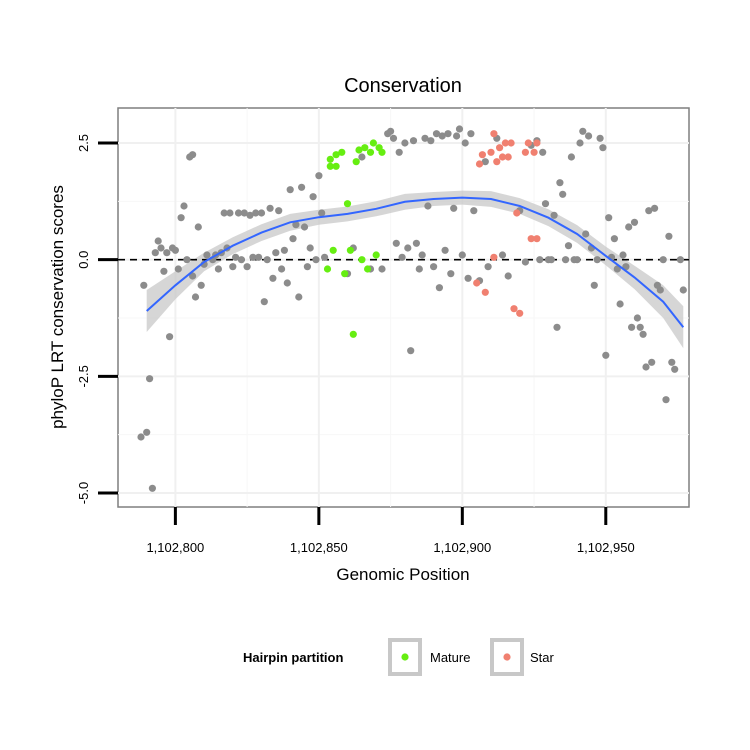 The image size is (750, 750). What do you see at coordinates (175, 547) in the screenshot?
I see `x-tick-label: 1,102,800` at bounding box center [175, 547].